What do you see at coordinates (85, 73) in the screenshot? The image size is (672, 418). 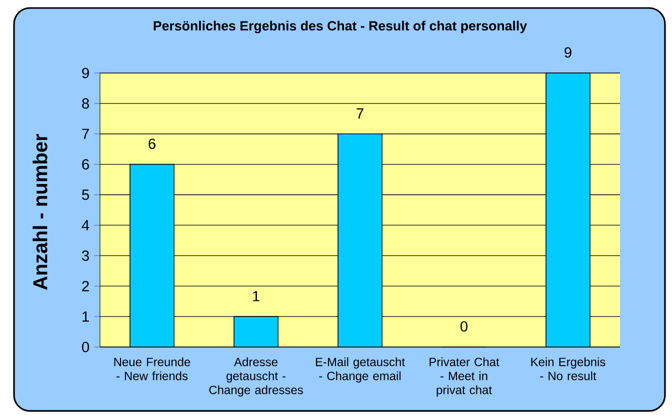 I see `y-tick-label: 9` at bounding box center [85, 73].